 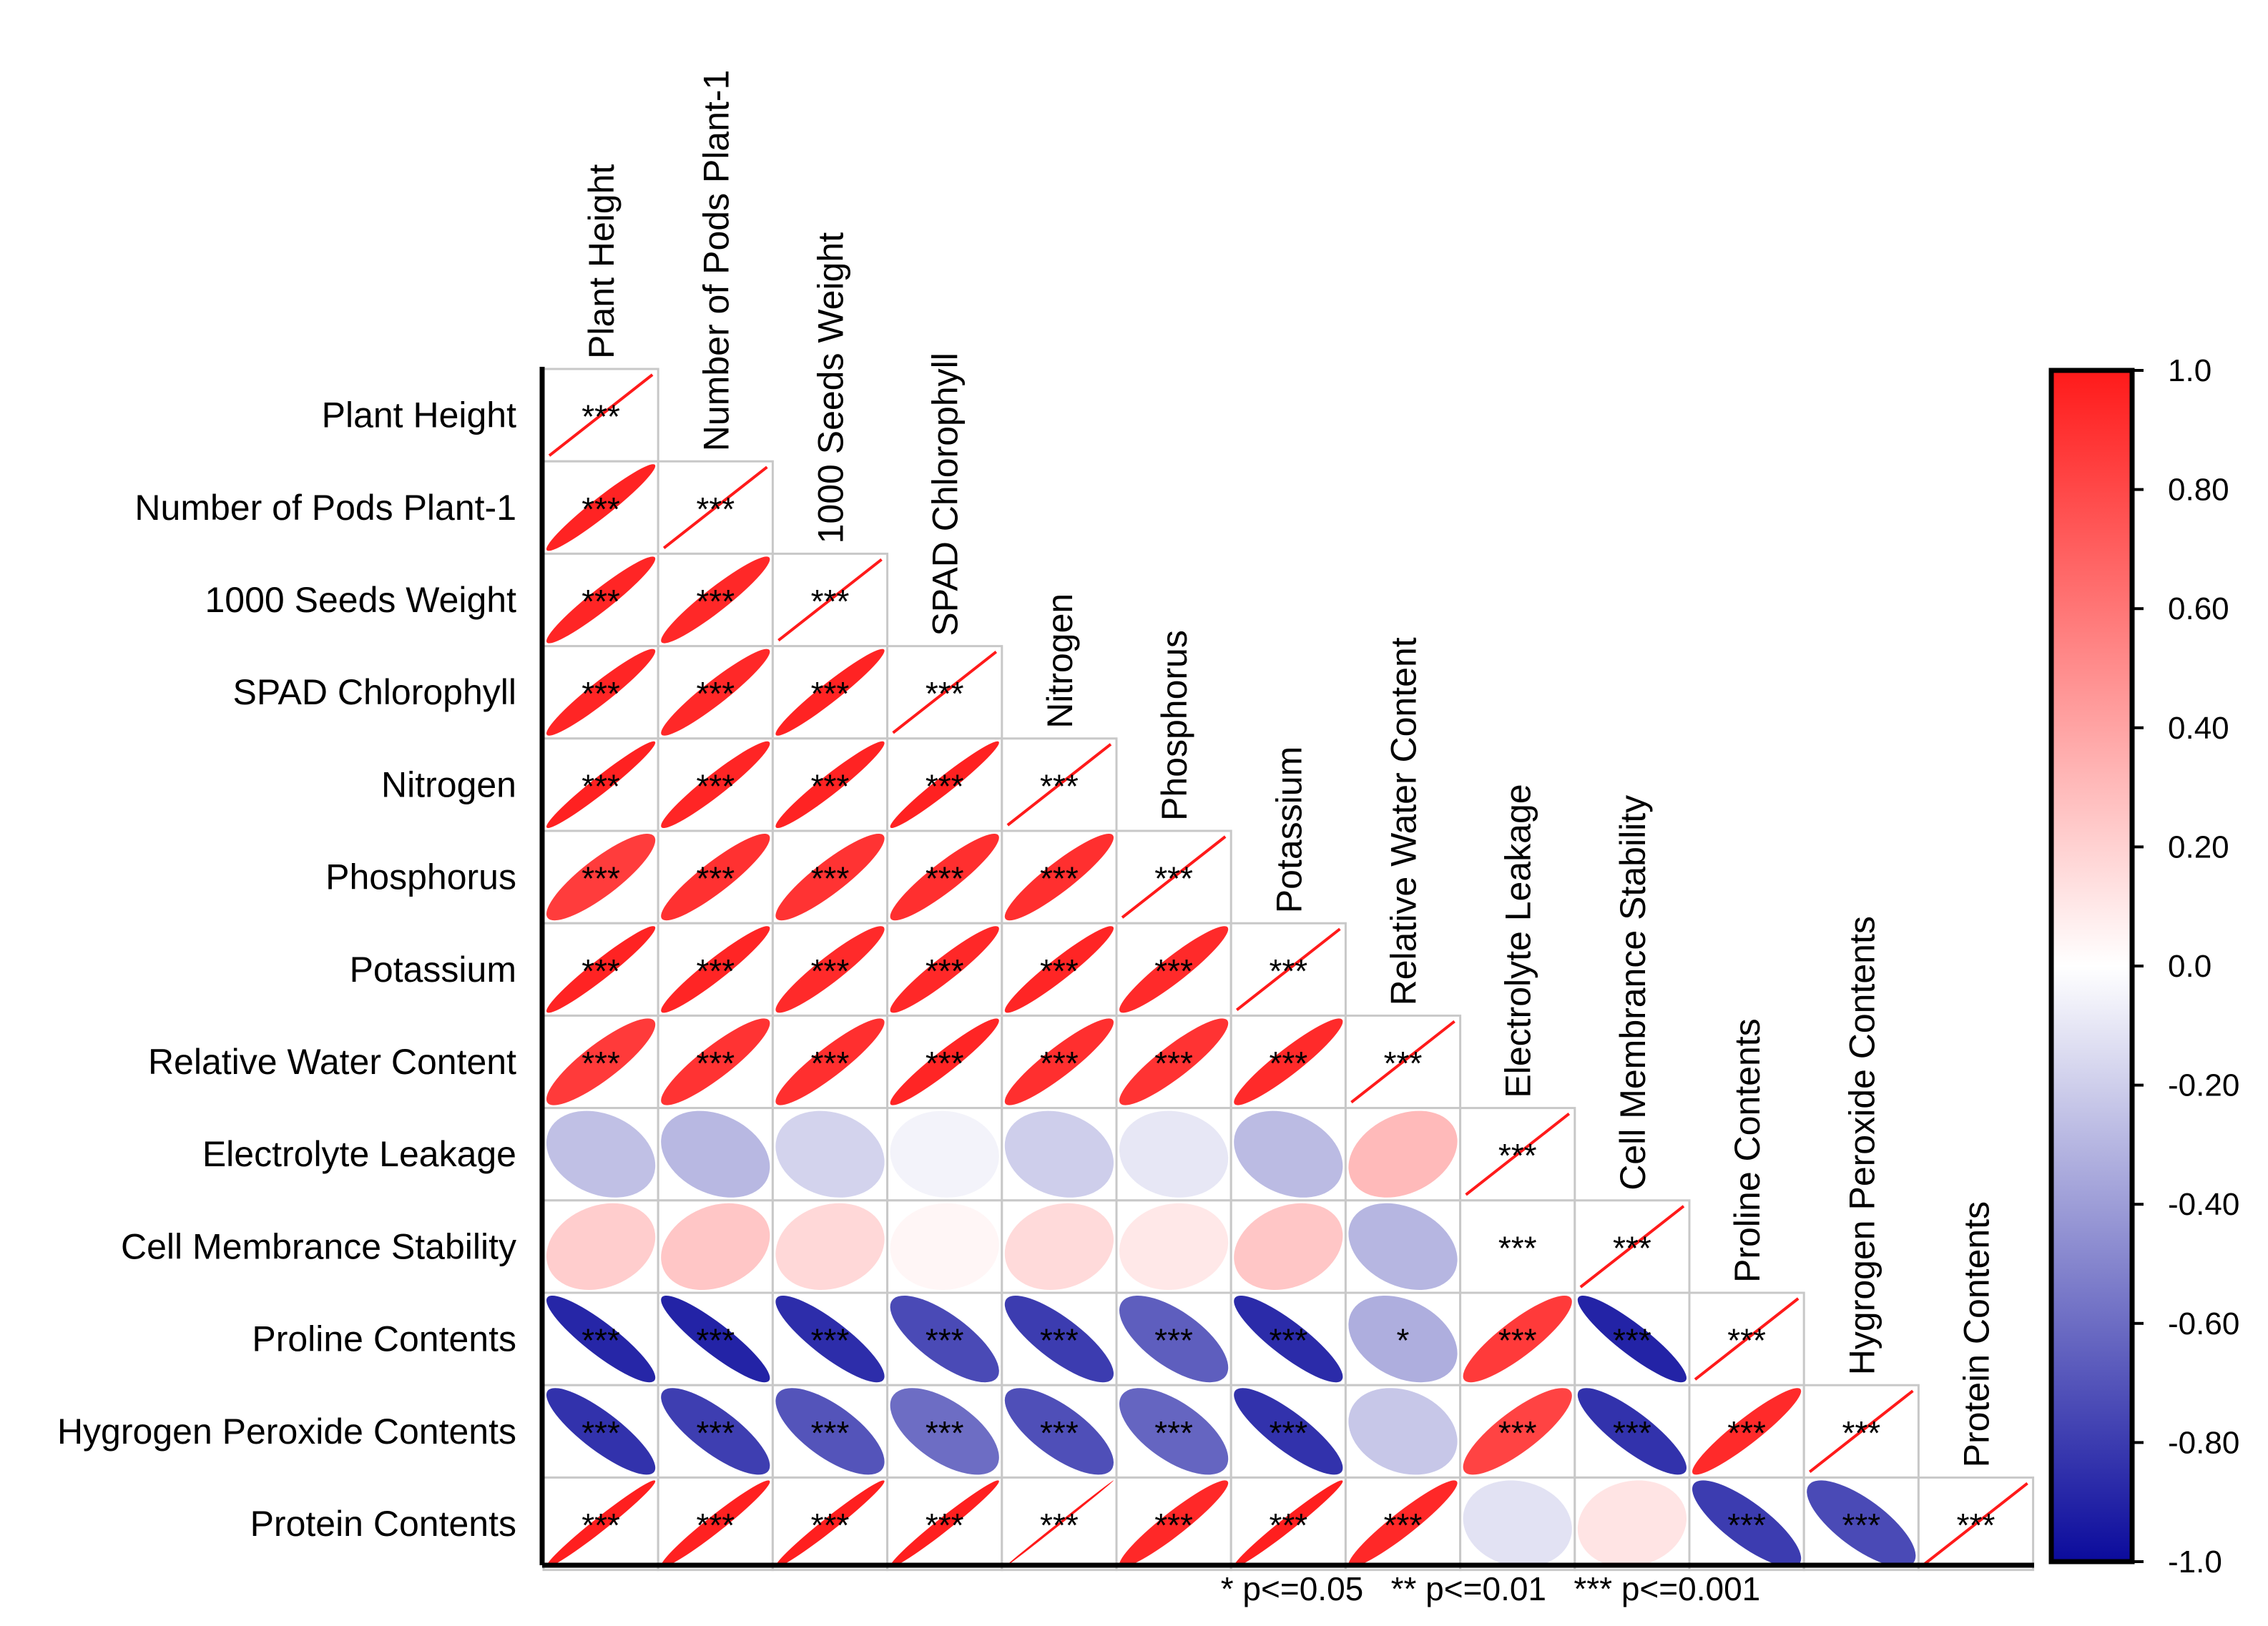 I want to click on column-label: SPAD Chlorophyll, so click(x=946, y=494).